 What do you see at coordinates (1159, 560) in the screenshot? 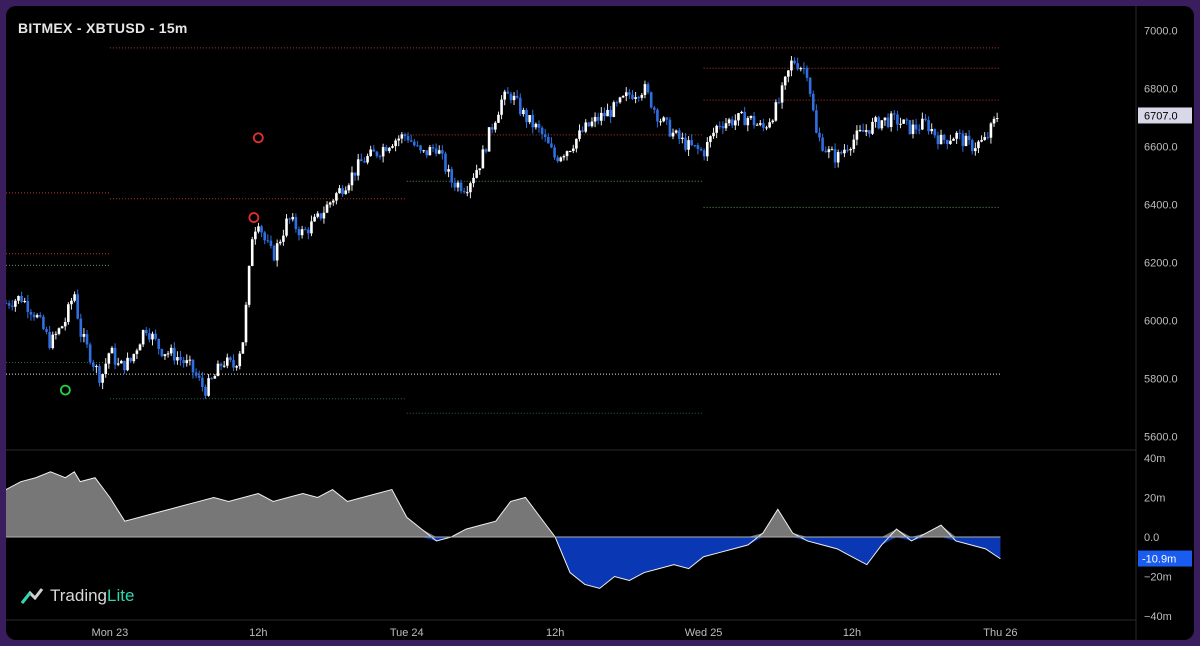
I see `oscillator-last-label: -10.9m` at bounding box center [1159, 560].